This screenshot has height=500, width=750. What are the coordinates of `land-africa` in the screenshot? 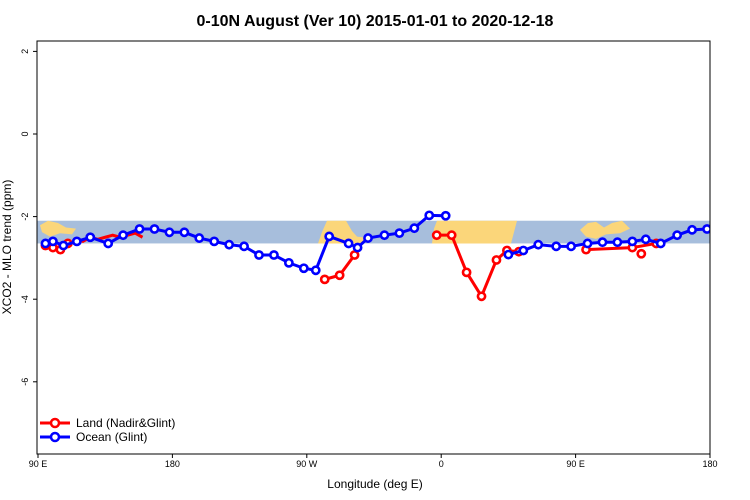 It's located at (474, 232).